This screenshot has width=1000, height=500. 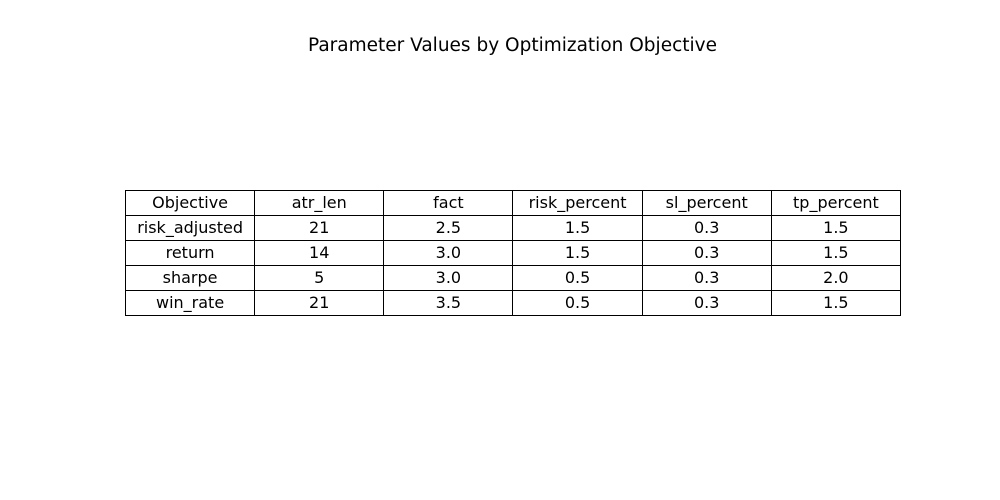 I want to click on table-cell: 2.5, so click(x=448, y=228).